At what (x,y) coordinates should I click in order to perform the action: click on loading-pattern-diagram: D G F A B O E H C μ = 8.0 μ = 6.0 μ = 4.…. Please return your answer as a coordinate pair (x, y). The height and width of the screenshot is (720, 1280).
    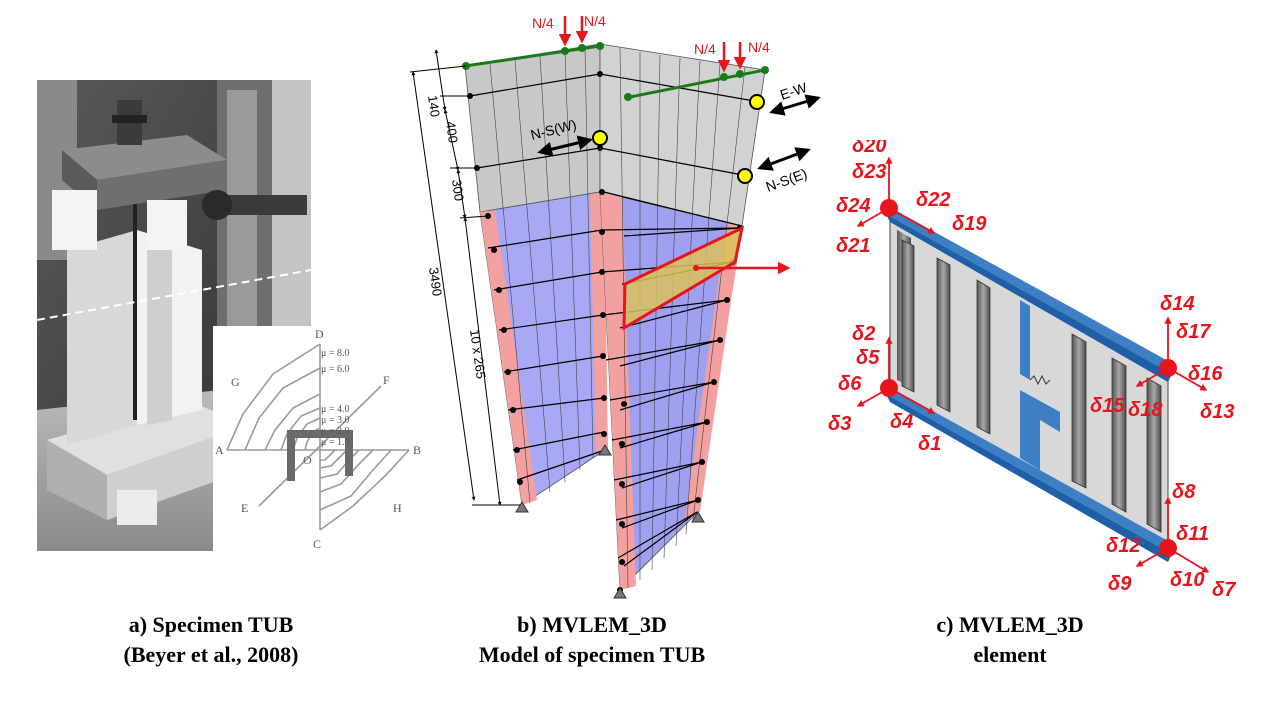
    Looking at the image, I should click on (318, 439).